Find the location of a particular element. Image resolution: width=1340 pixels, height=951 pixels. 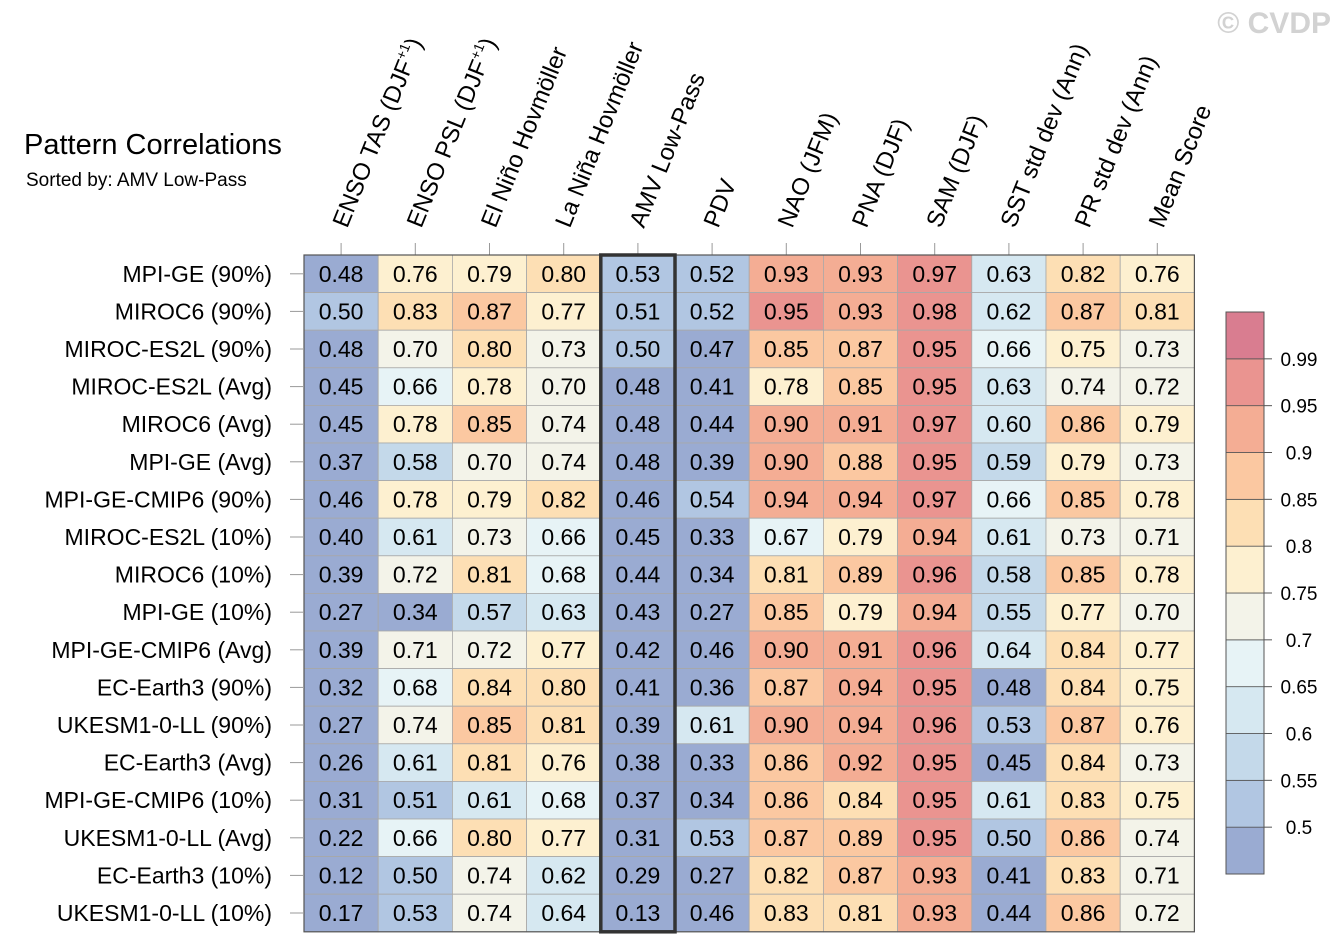

colorbar-label: 0.55 is located at coordinates (1299, 781).